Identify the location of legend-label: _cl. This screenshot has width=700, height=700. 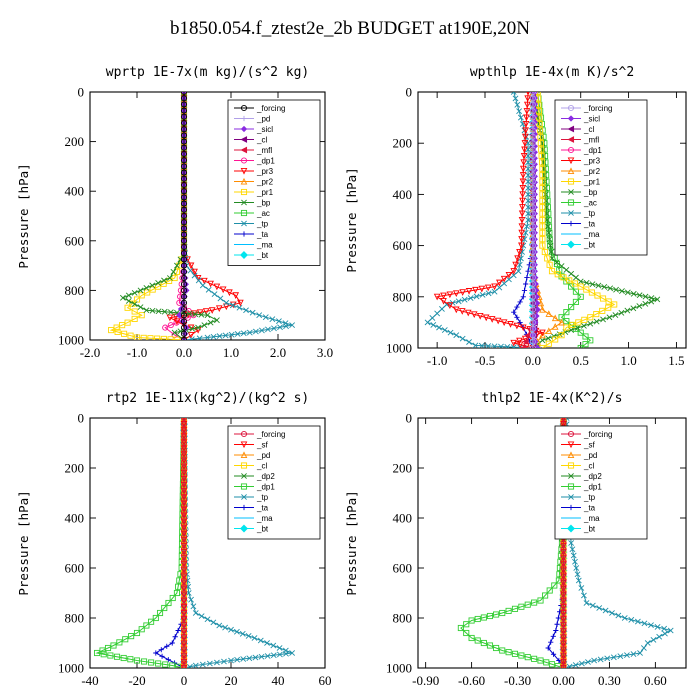
(588, 466).